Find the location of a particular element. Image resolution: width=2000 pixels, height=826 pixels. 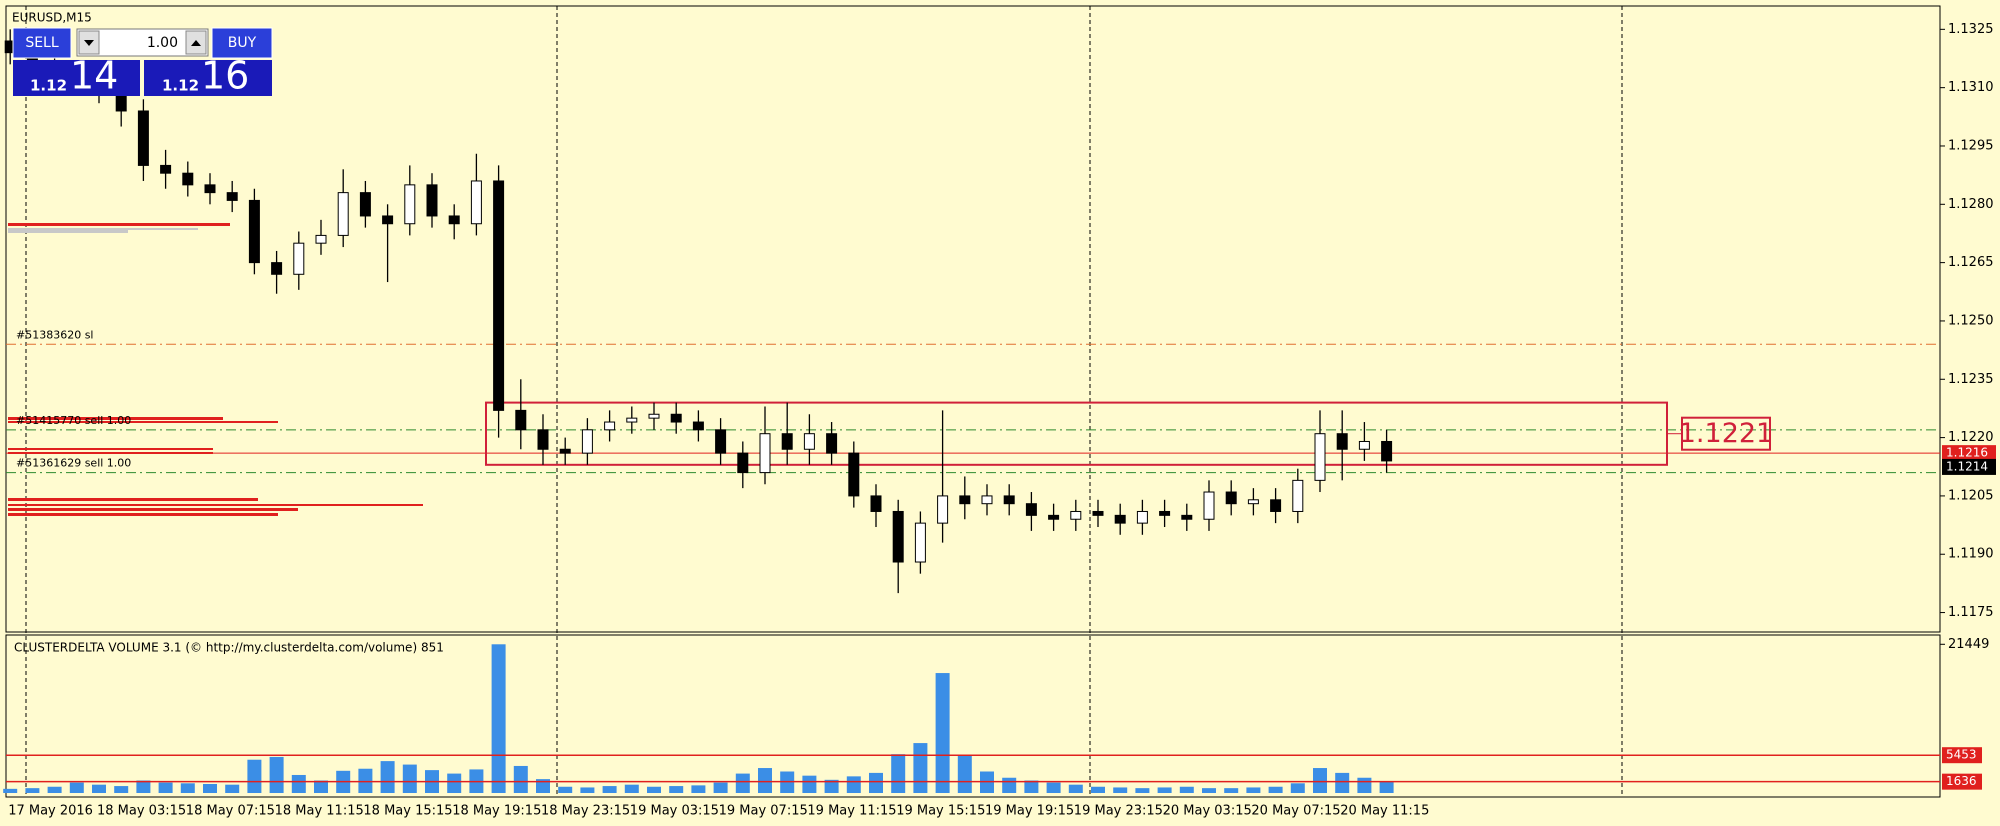

up-arrow is located at coordinates (196, 43).